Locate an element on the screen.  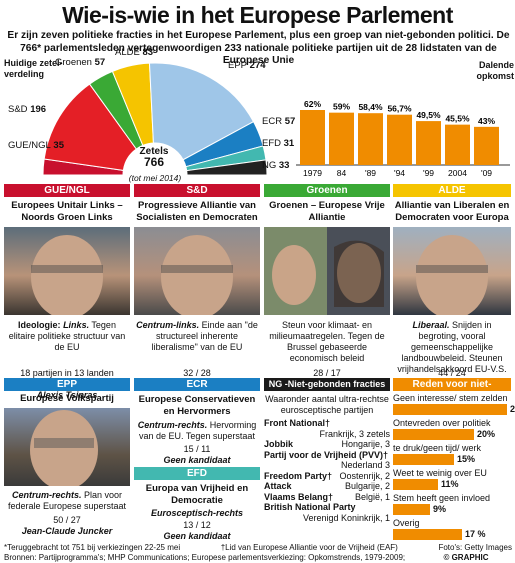
reason-row: Stem heeft geen invloed 9% is located at coordinates (452, 504).